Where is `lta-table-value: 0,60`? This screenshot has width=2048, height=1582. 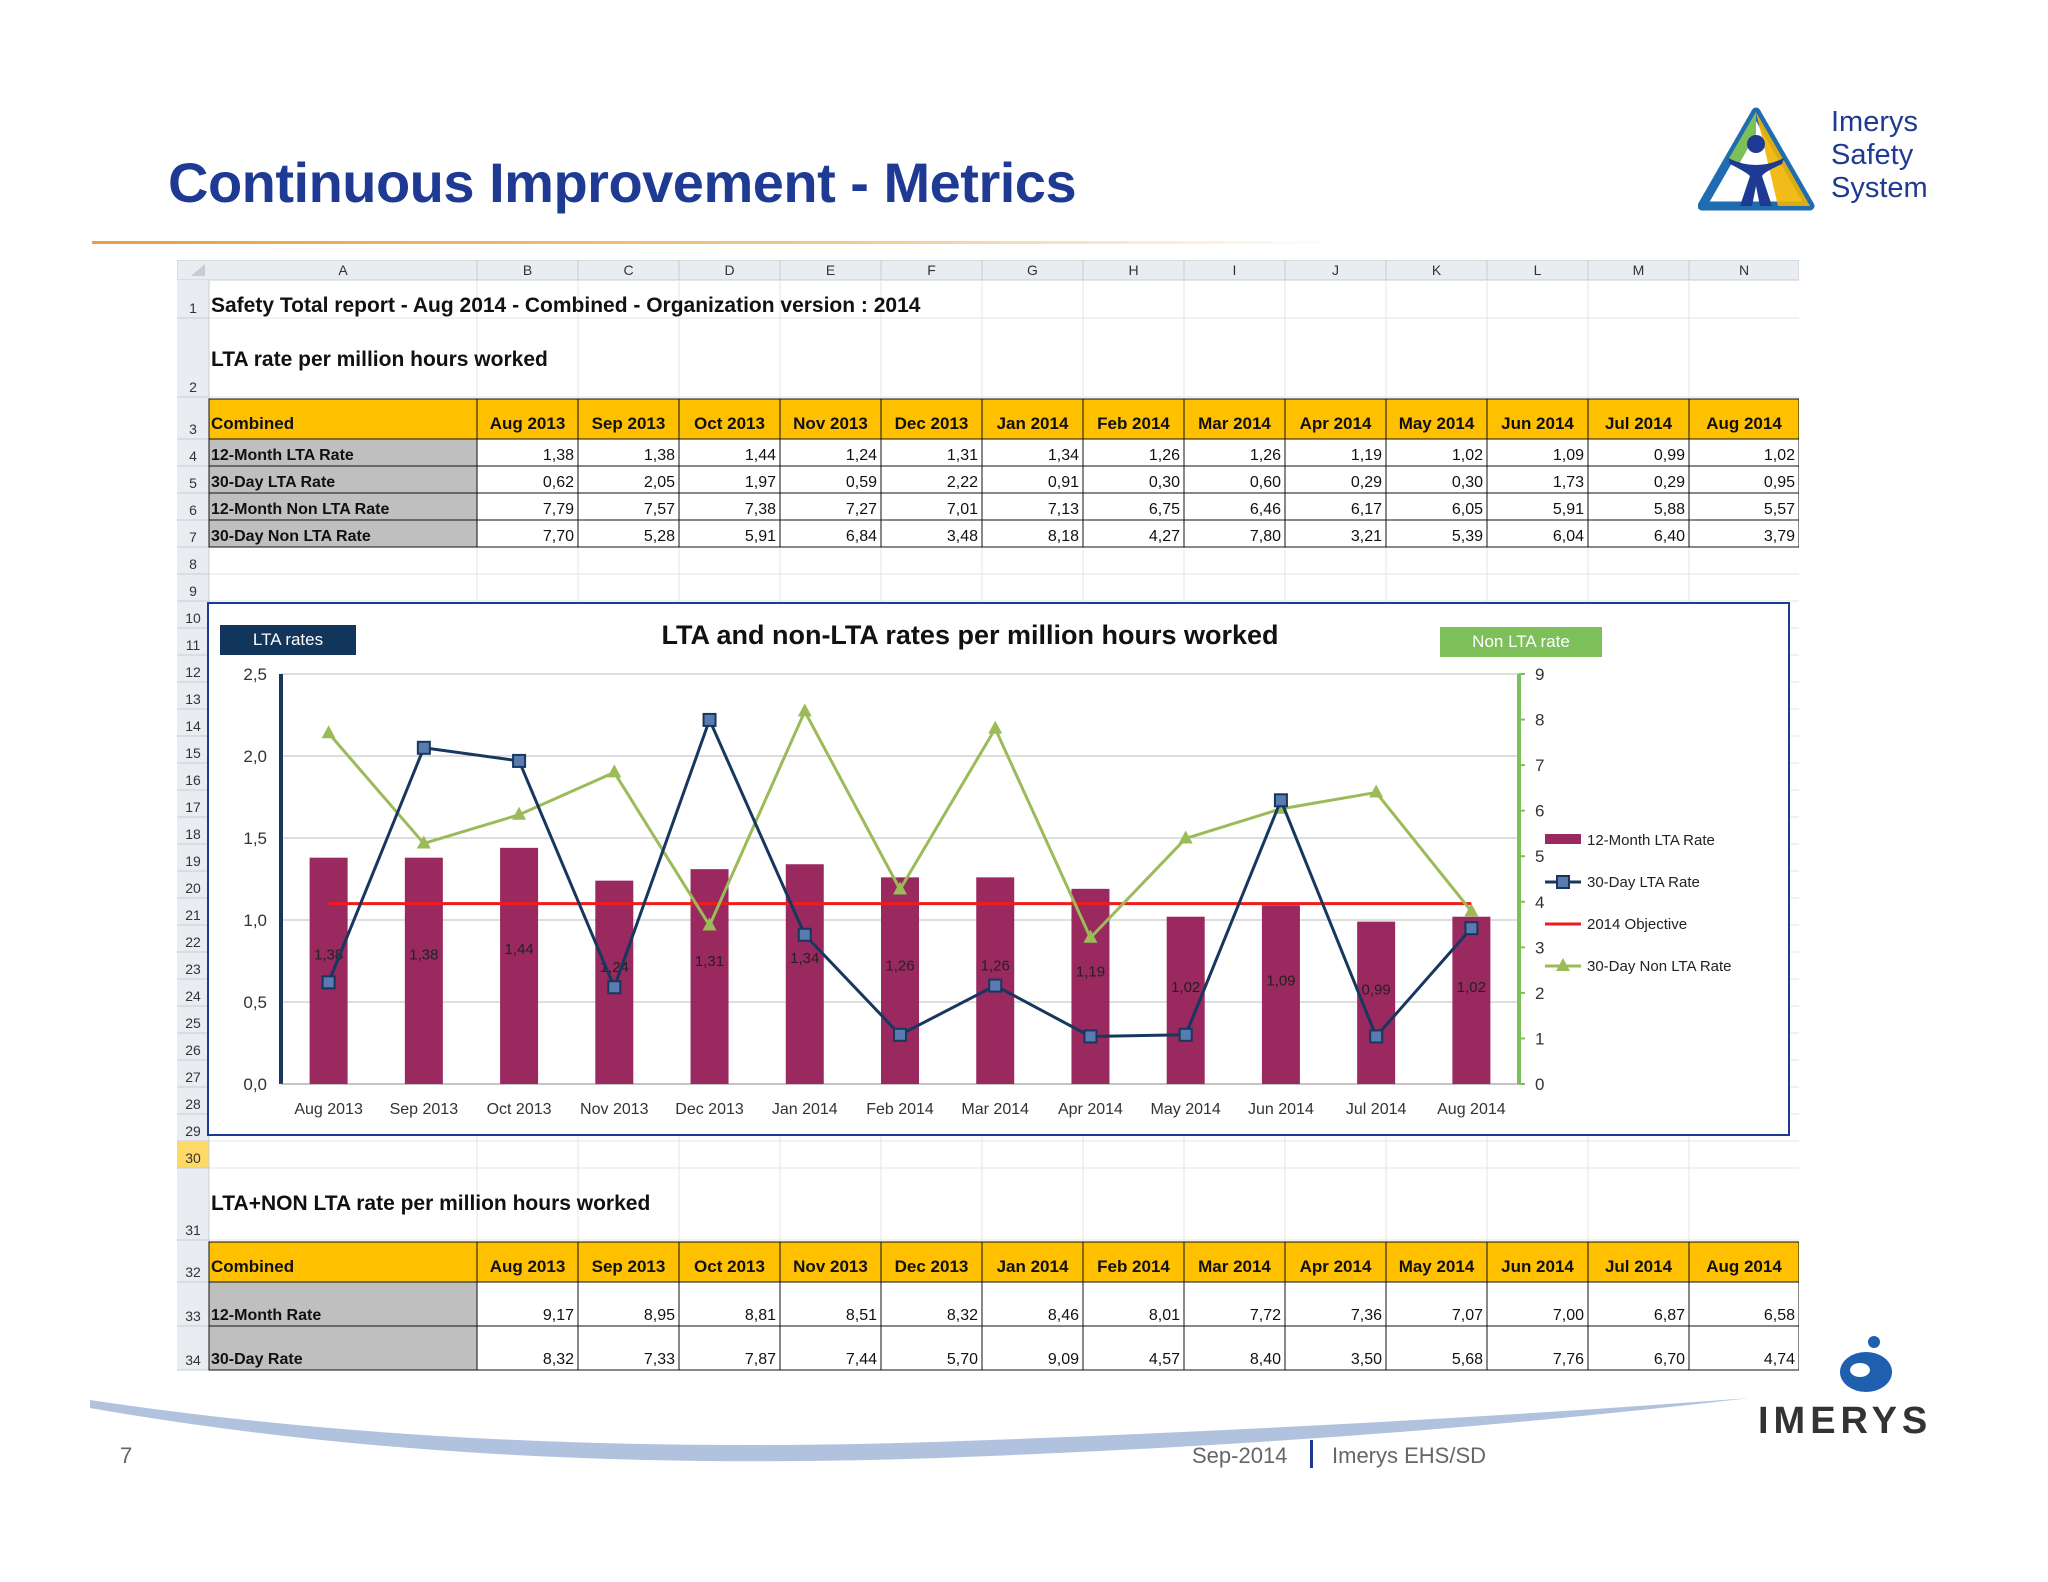 lta-table-value: 0,60 is located at coordinates (1265, 482).